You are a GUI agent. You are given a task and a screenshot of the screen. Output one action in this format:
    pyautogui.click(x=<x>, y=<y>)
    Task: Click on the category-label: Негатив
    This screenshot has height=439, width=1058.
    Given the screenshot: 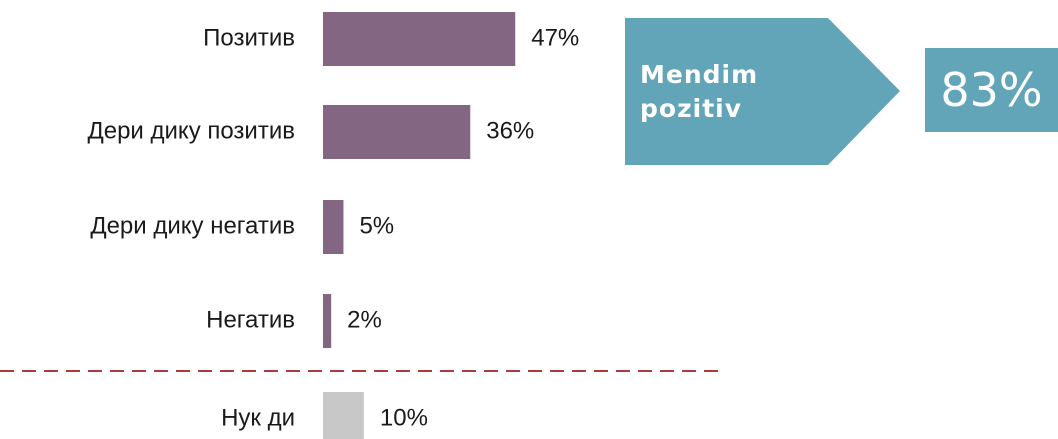 What is the action you would take?
    pyautogui.click(x=250, y=319)
    